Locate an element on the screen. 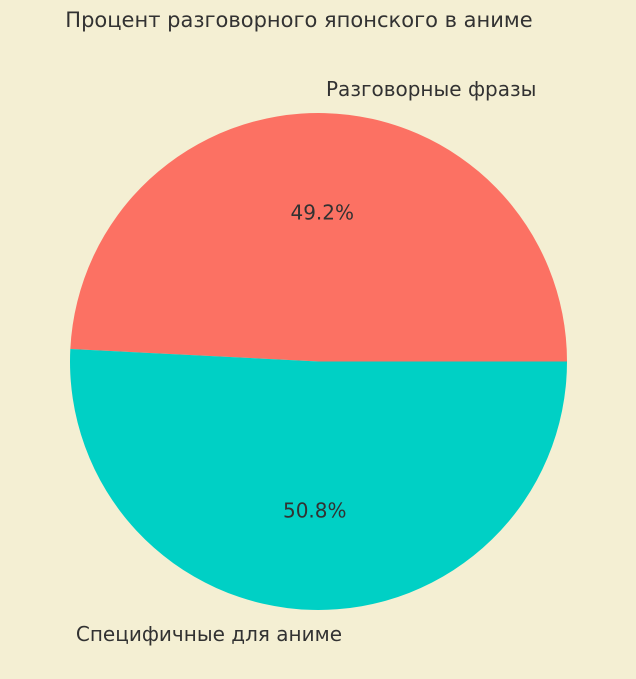 This screenshot has width=636, height=679. pie-percent-label-conversational: 49.2% is located at coordinates (322, 212).